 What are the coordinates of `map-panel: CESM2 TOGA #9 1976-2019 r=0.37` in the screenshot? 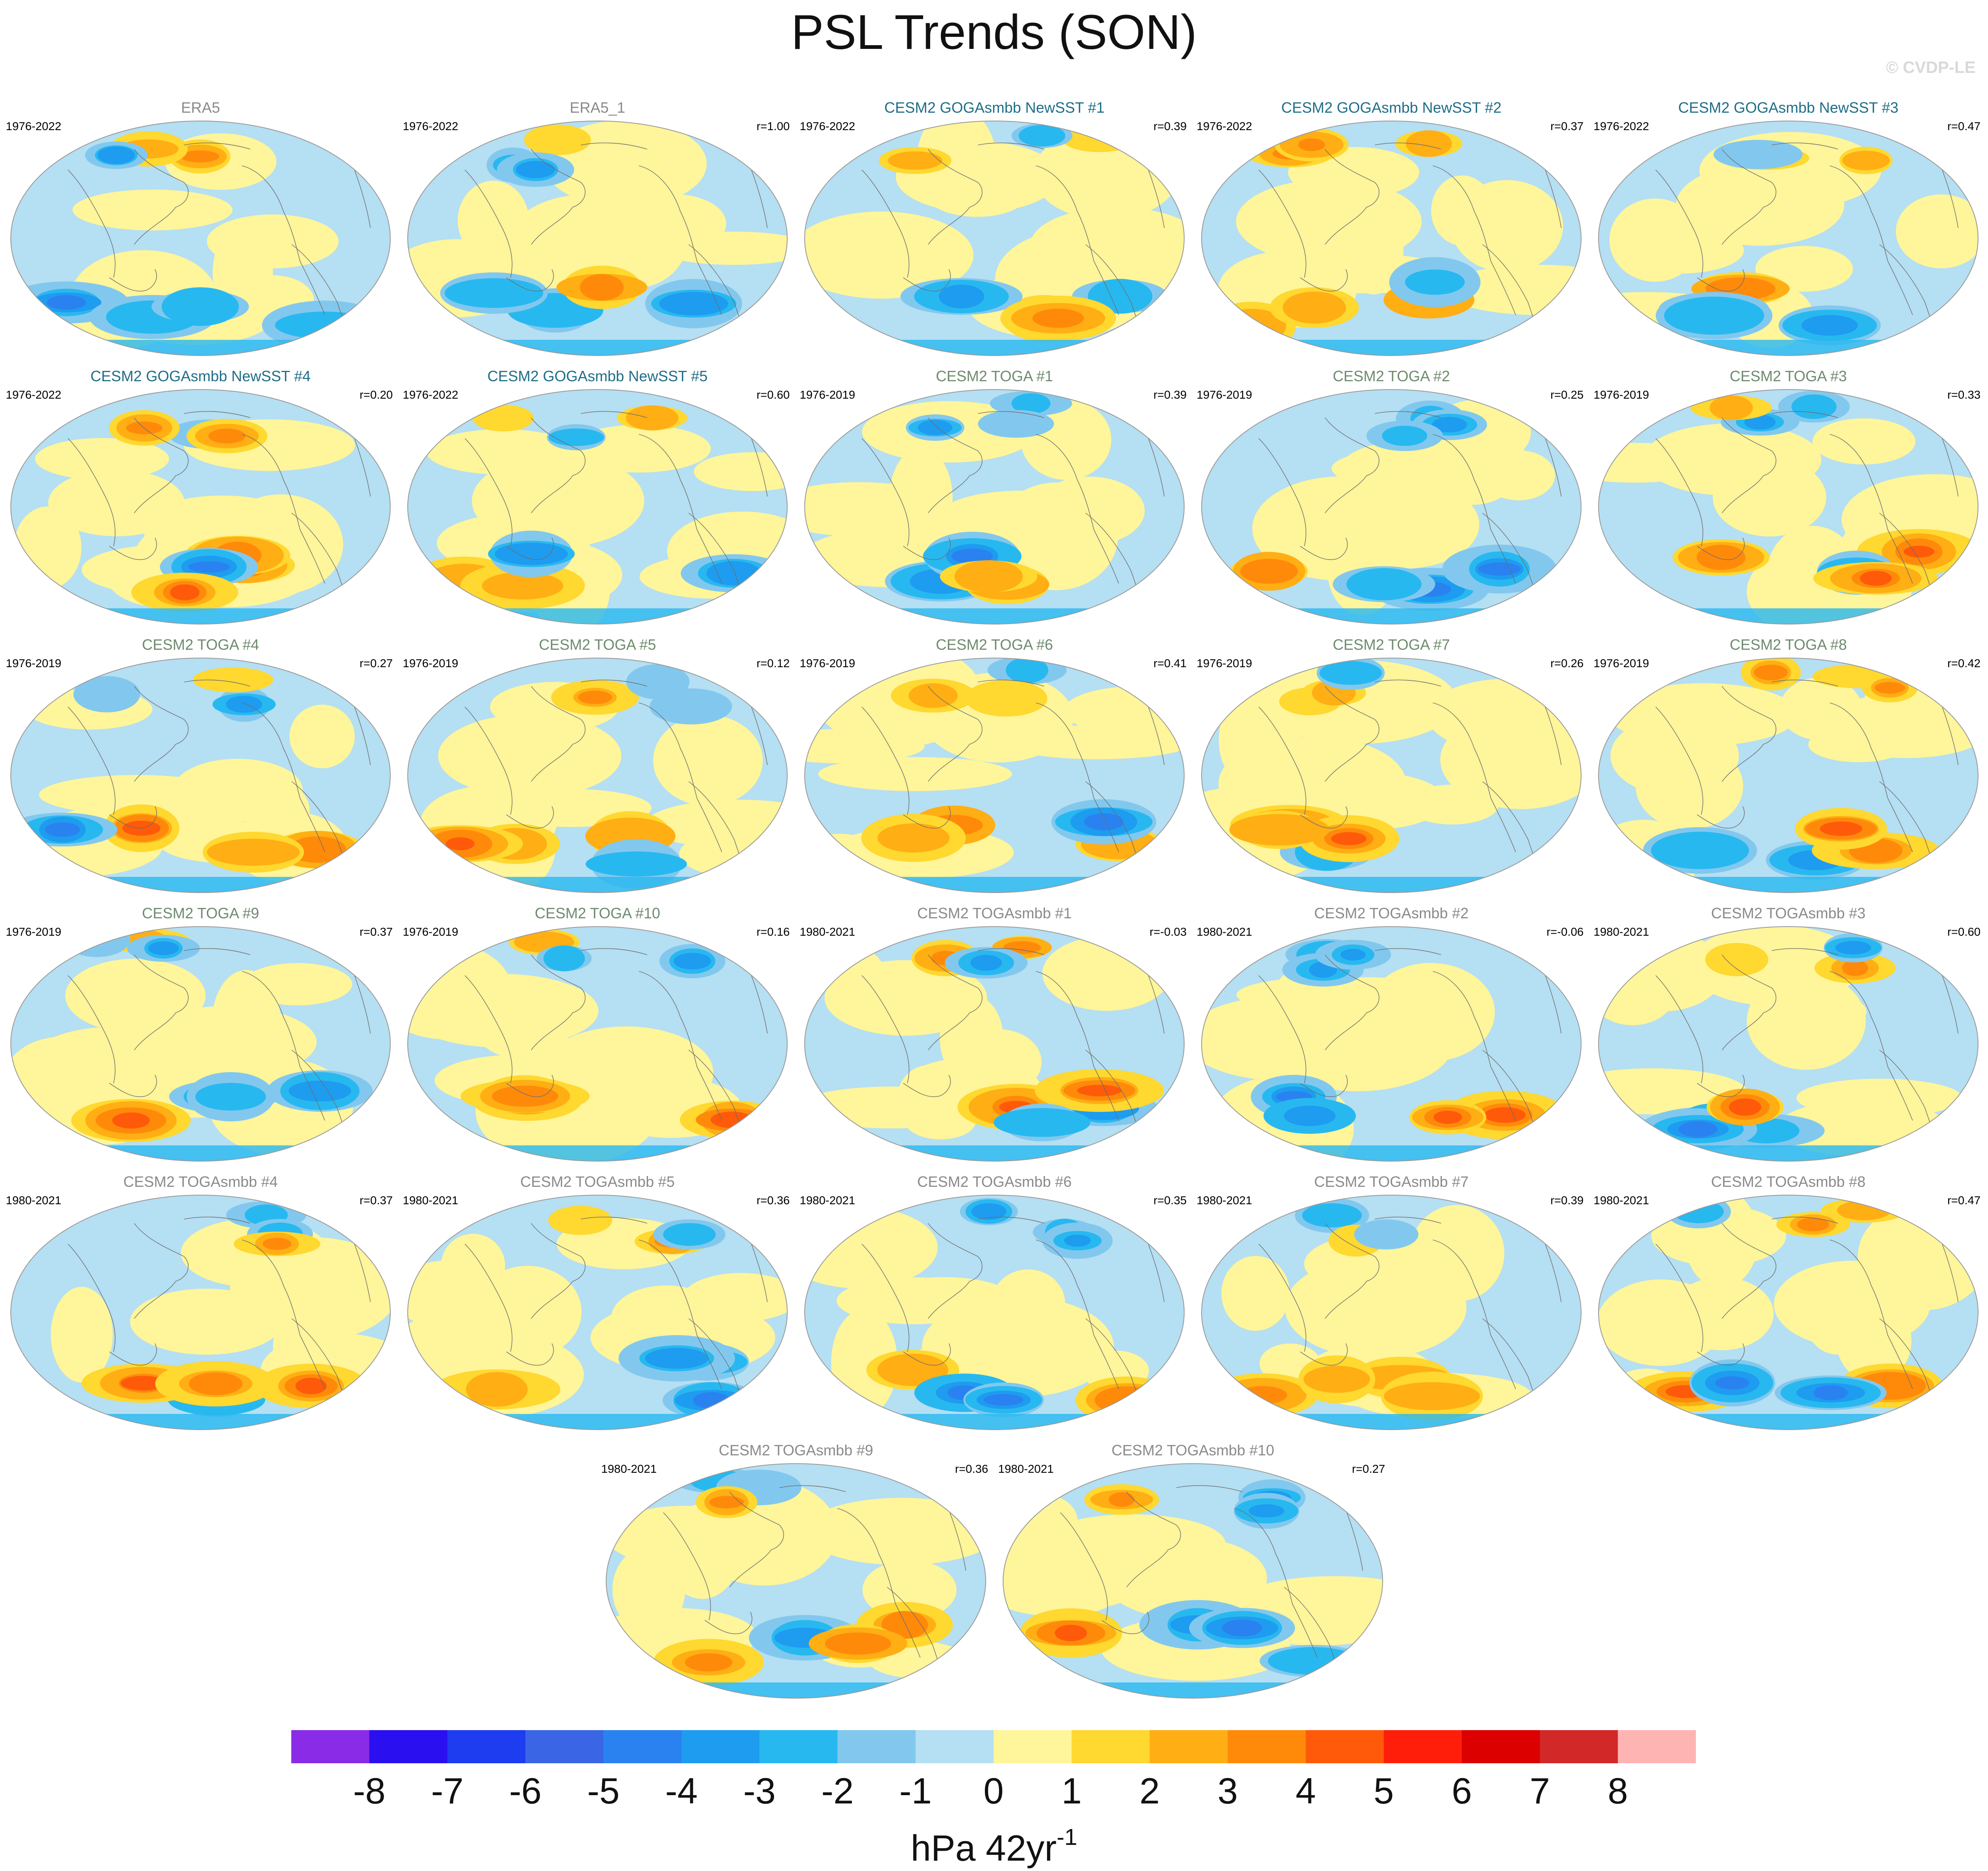 It's located at (201, 1032).